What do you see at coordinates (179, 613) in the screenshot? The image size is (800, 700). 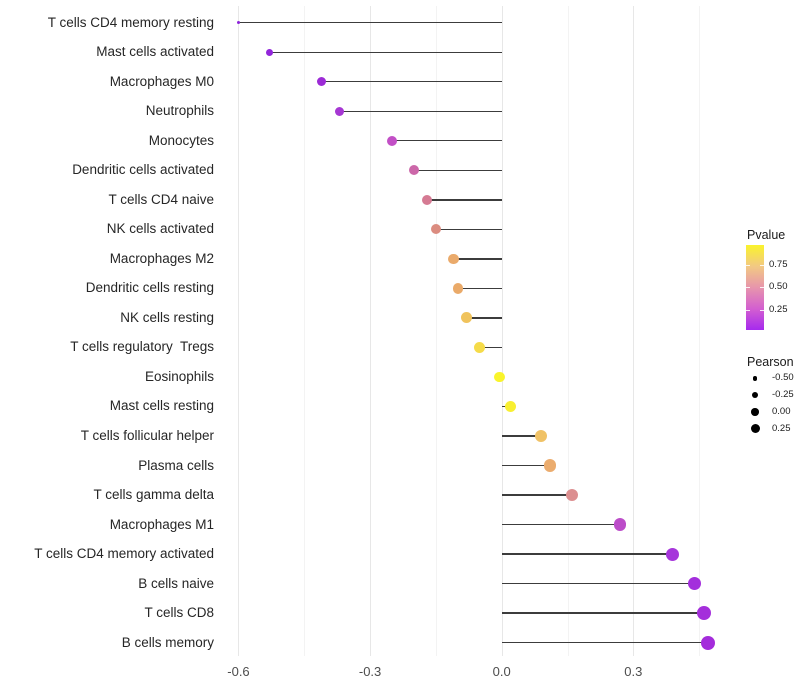 I see `y-axis-category-label: T cells CD8` at bounding box center [179, 613].